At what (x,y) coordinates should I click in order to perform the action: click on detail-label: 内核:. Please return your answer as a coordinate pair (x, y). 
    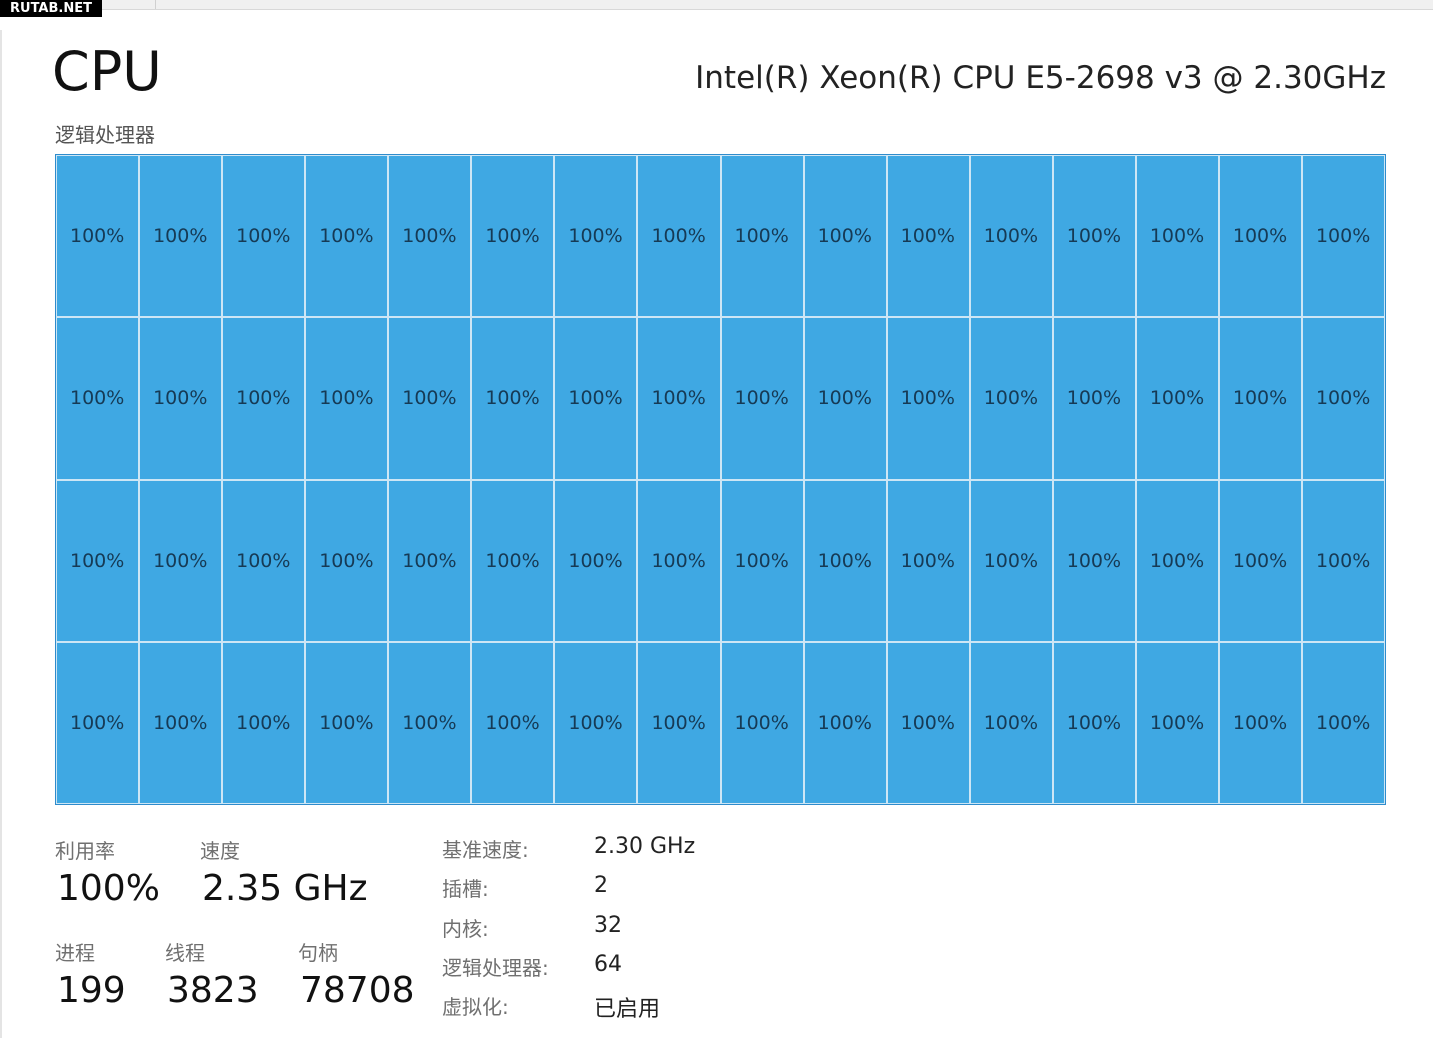
    Looking at the image, I should click on (465, 928).